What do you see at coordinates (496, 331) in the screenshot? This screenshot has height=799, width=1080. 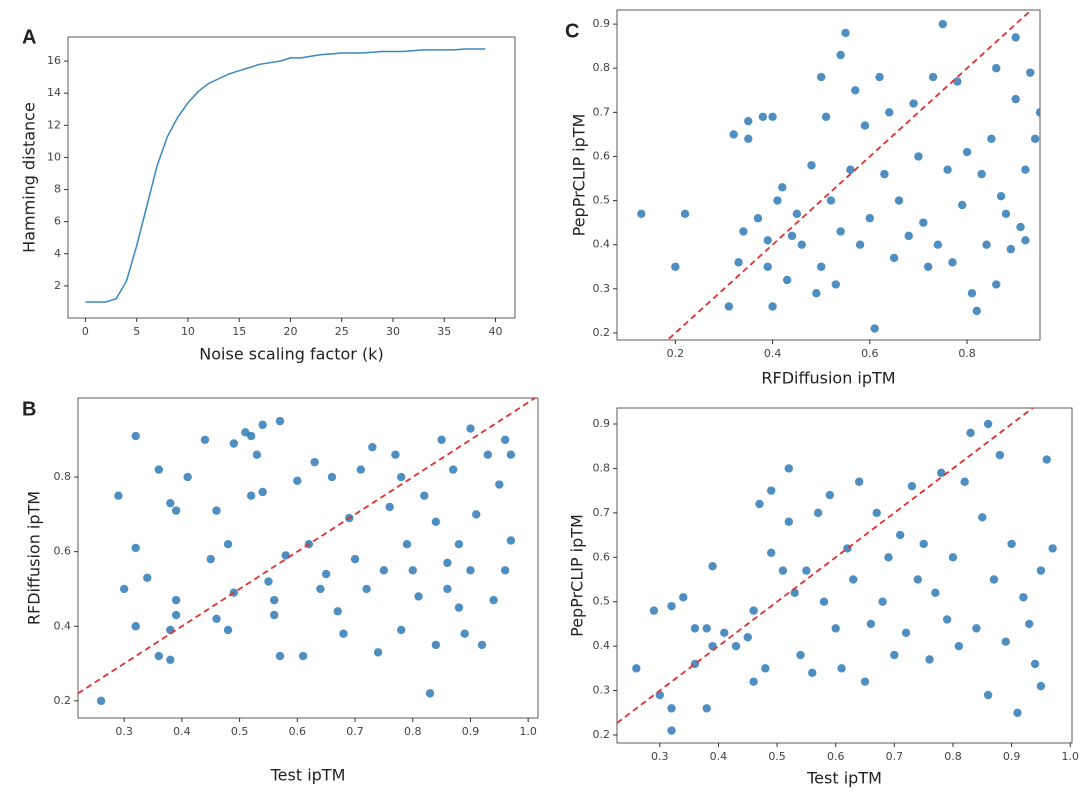 I see `x-tick-label: 40` at bounding box center [496, 331].